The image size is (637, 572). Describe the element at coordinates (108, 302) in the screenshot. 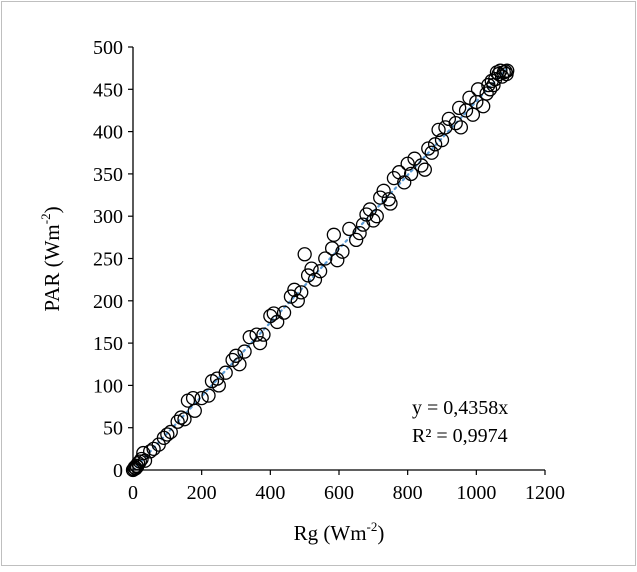

I see `y-tick-label: 200` at that location.